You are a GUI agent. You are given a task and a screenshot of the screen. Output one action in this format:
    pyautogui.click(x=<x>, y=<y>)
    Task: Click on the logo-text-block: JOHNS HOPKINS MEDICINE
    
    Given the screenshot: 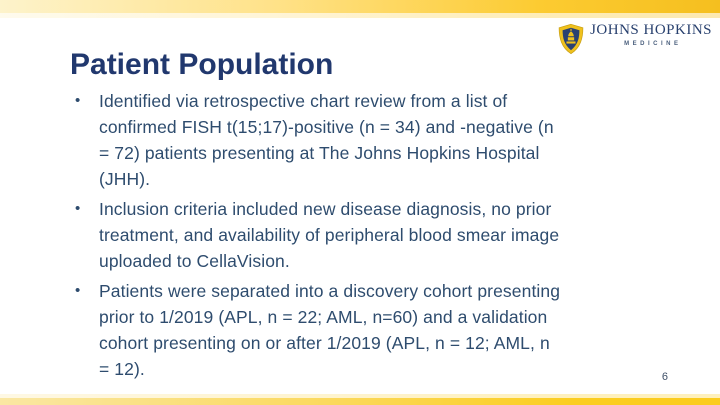 What is the action you would take?
    pyautogui.click(x=651, y=34)
    